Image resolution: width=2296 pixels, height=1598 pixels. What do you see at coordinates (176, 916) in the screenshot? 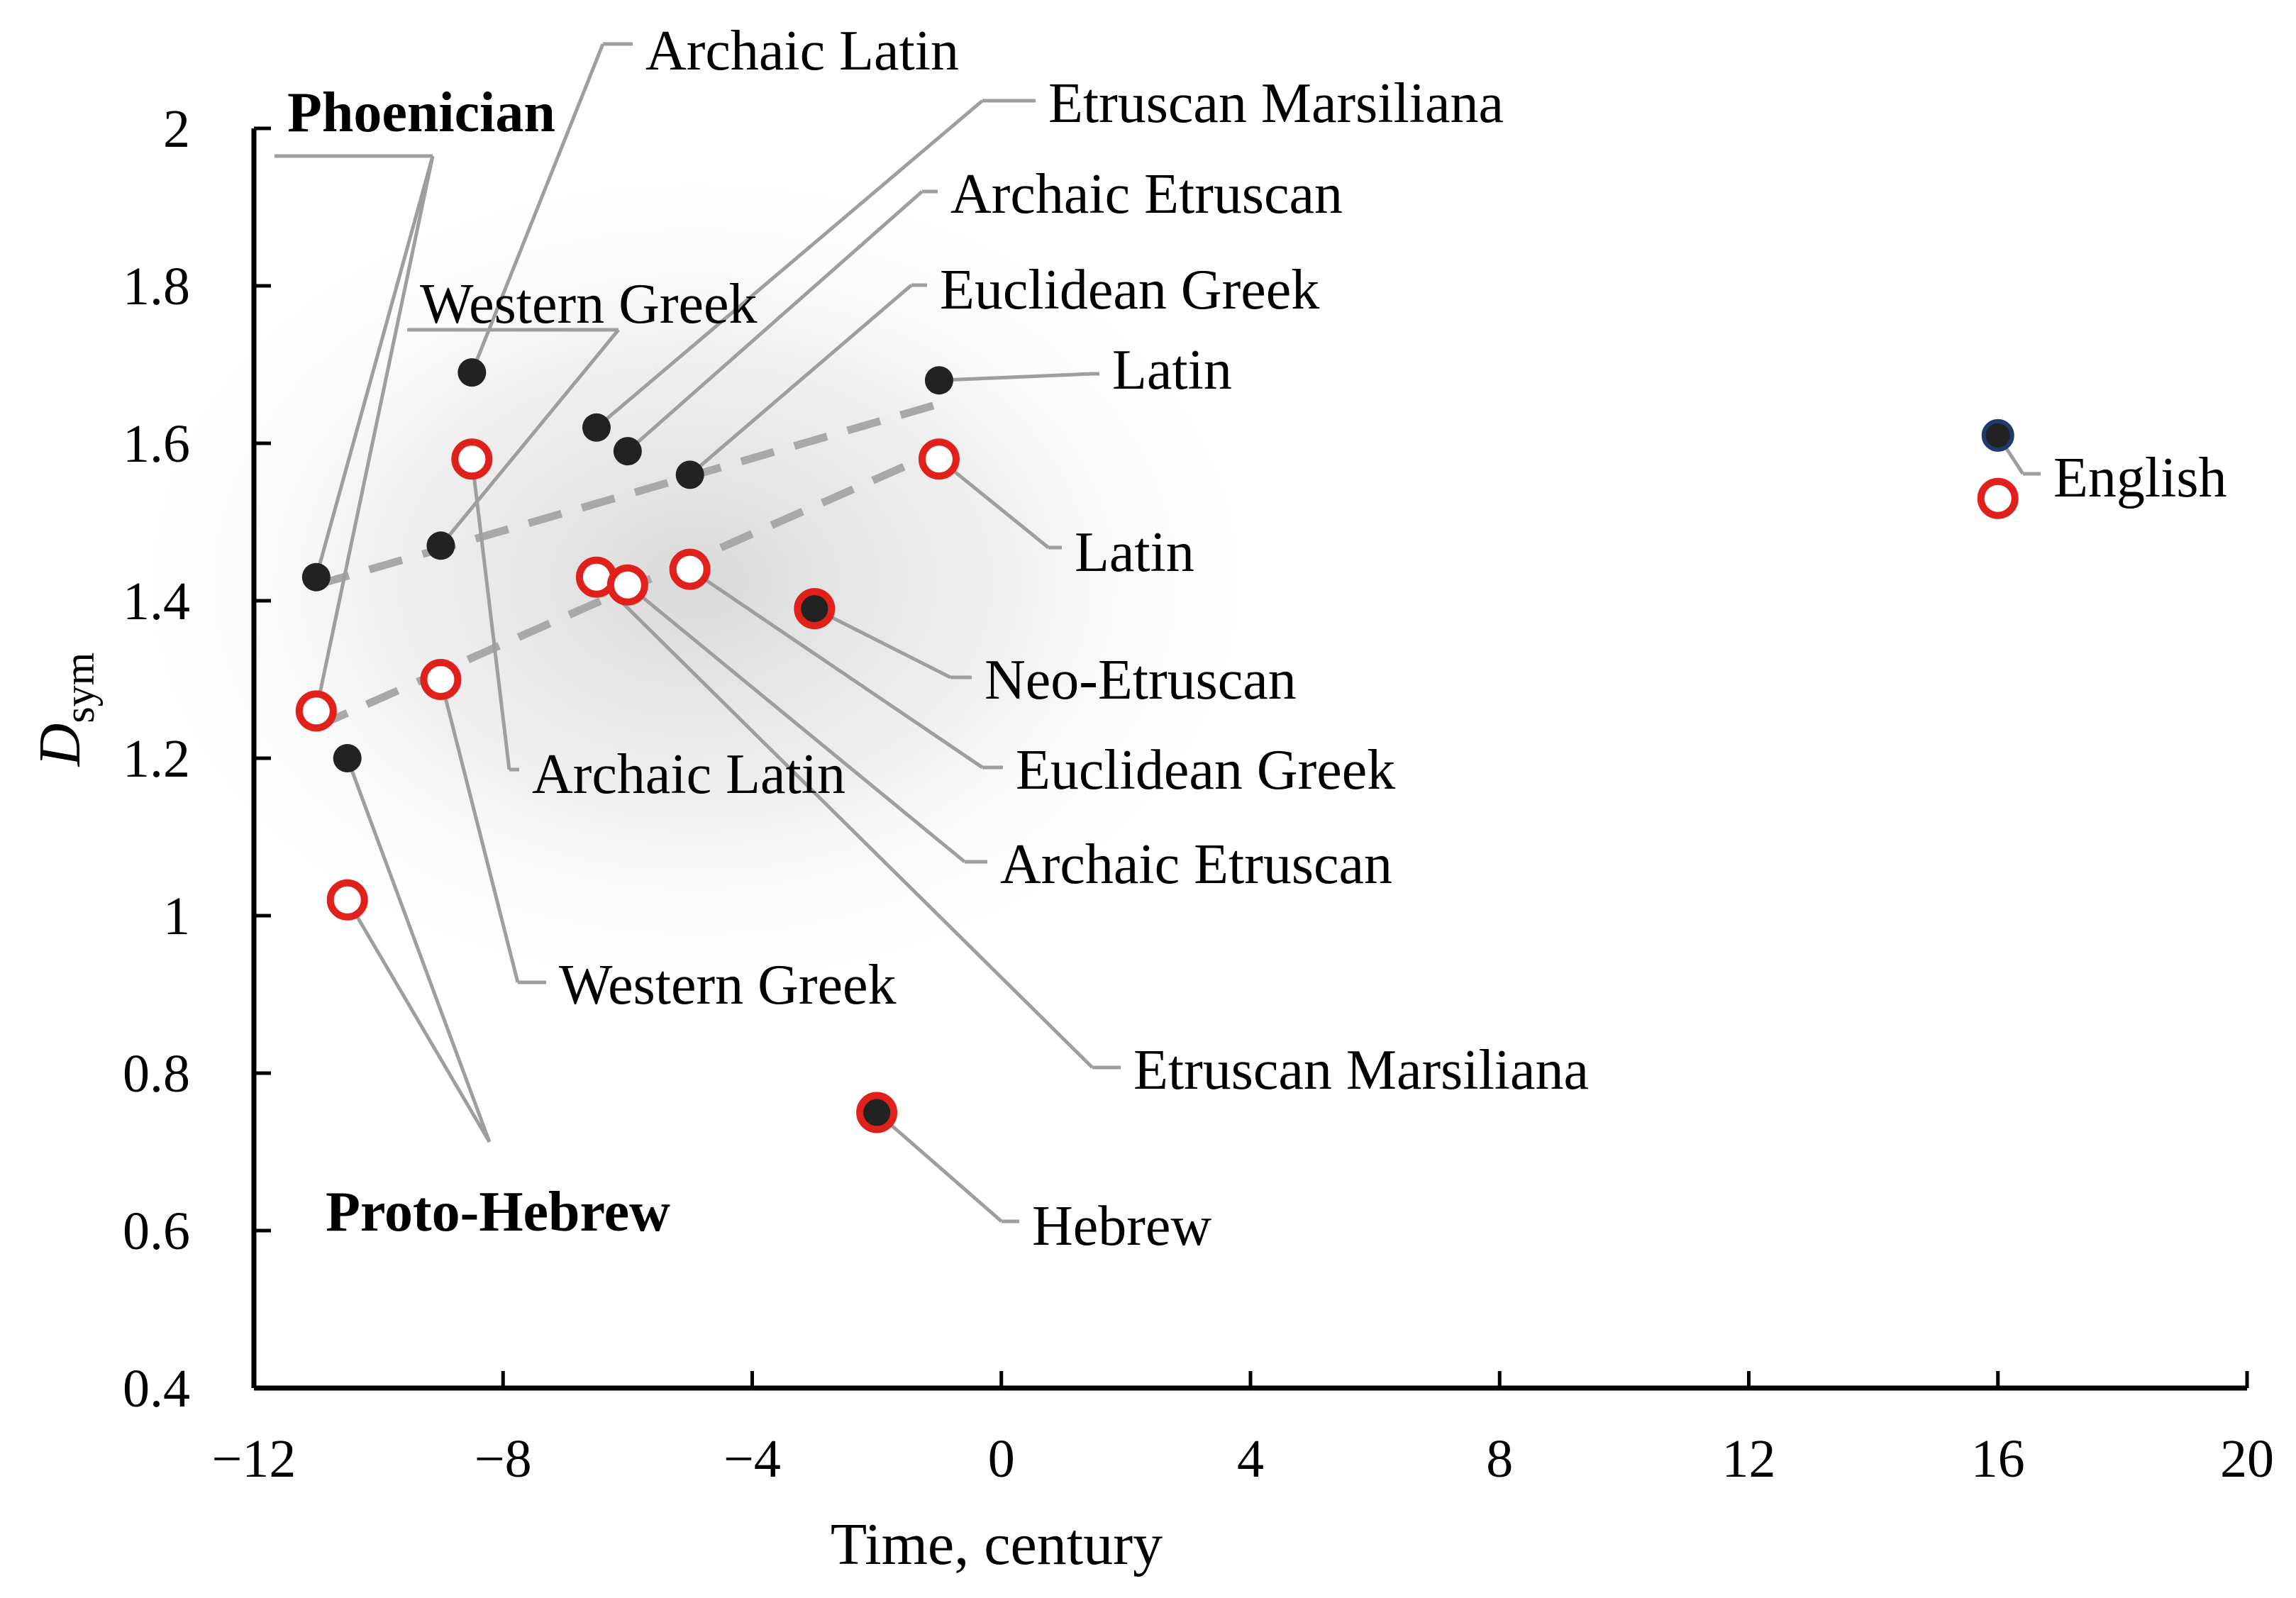
I see `y-tick-label: 1` at bounding box center [176, 916].